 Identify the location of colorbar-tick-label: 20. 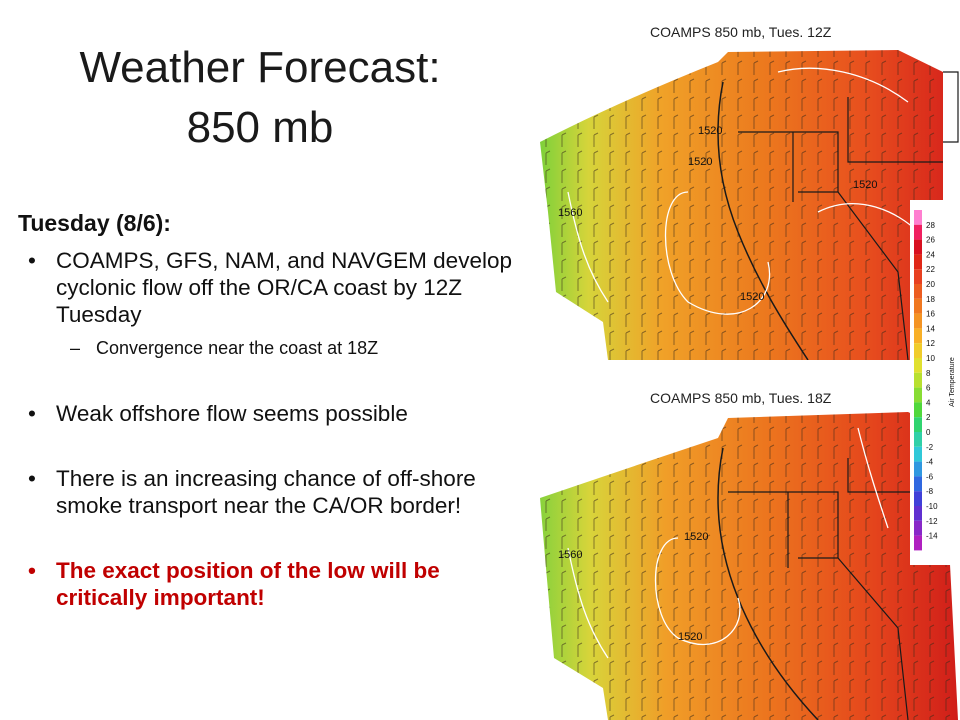
(930, 284).